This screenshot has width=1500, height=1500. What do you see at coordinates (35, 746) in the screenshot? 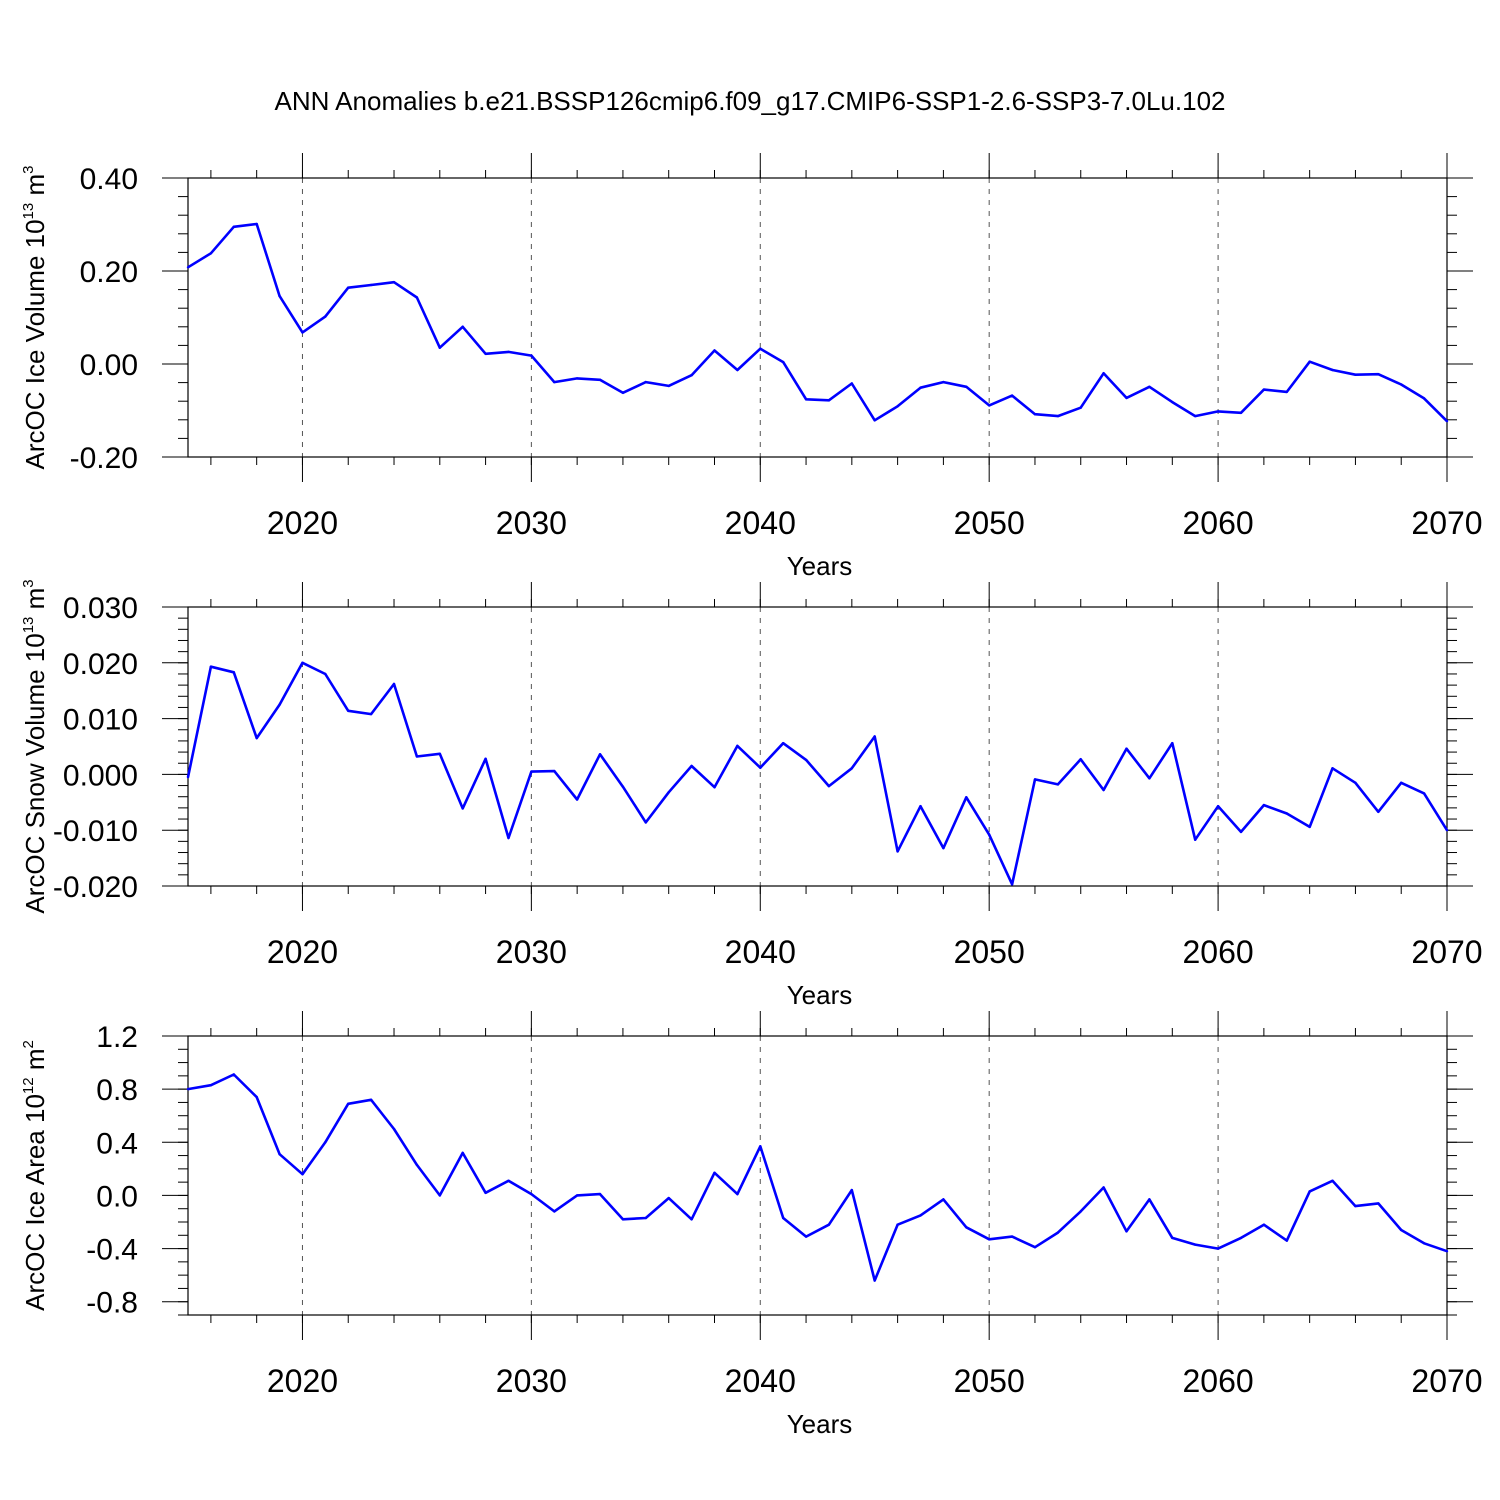
I see `y-axis-label: ArcOC Snow Volume 1013 m3` at bounding box center [35, 746].